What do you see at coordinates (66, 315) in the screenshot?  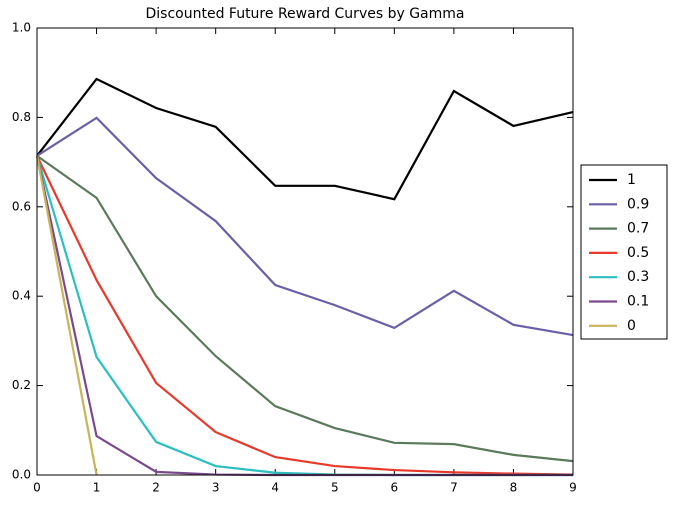 I see `series-line` at bounding box center [66, 315].